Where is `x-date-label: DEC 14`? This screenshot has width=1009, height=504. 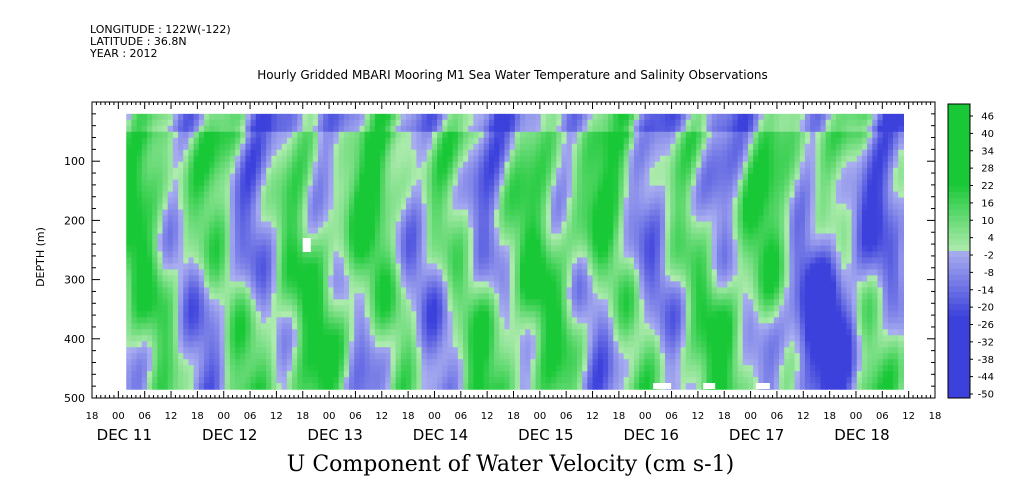
x-date-label: DEC 14 is located at coordinates (440, 435).